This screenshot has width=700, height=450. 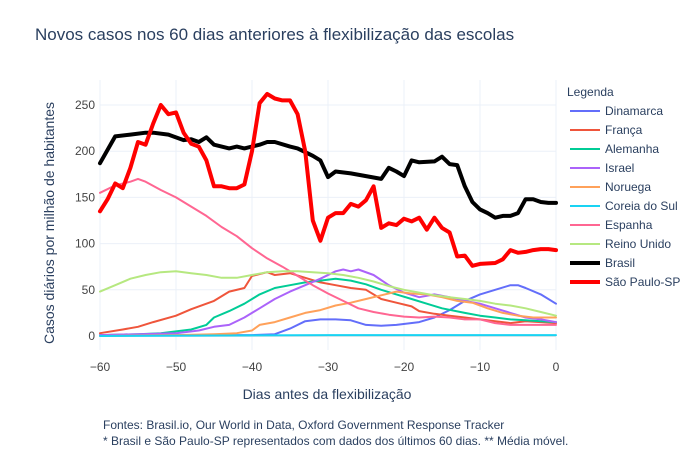 I want to click on x-tick-label: −60, so click(x=100, y=367).